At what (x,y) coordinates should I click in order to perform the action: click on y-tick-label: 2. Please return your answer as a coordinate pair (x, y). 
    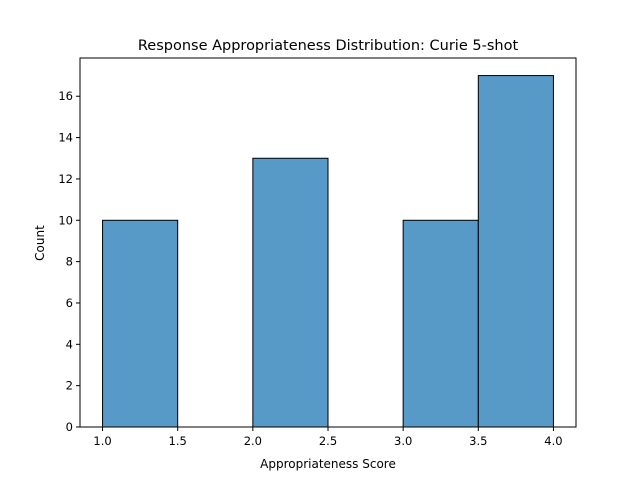
    Looking at the image, I should click on (69, 386).